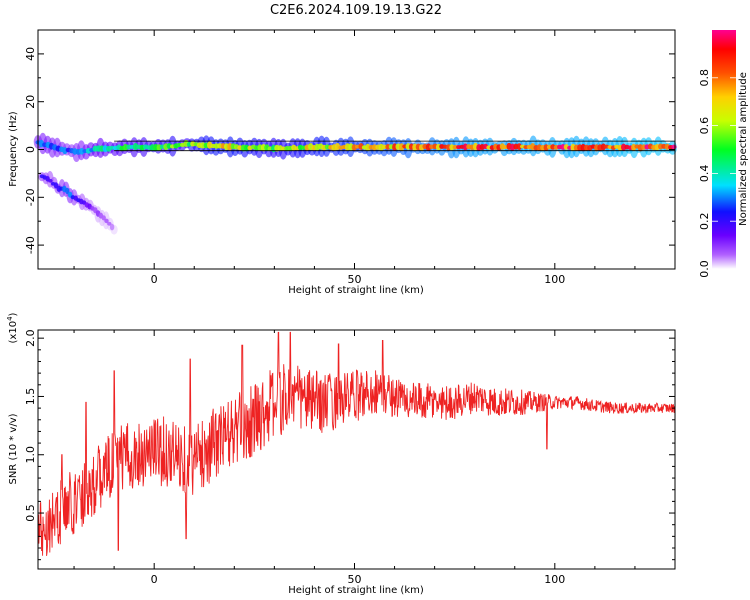 Image resolution: width=750 pixels, height=600 pixels. What do you see at coordinates (704, 78) in the screenshot?
I see `colorbar-tick-label: 0.8` at bounding box center [704, 78].